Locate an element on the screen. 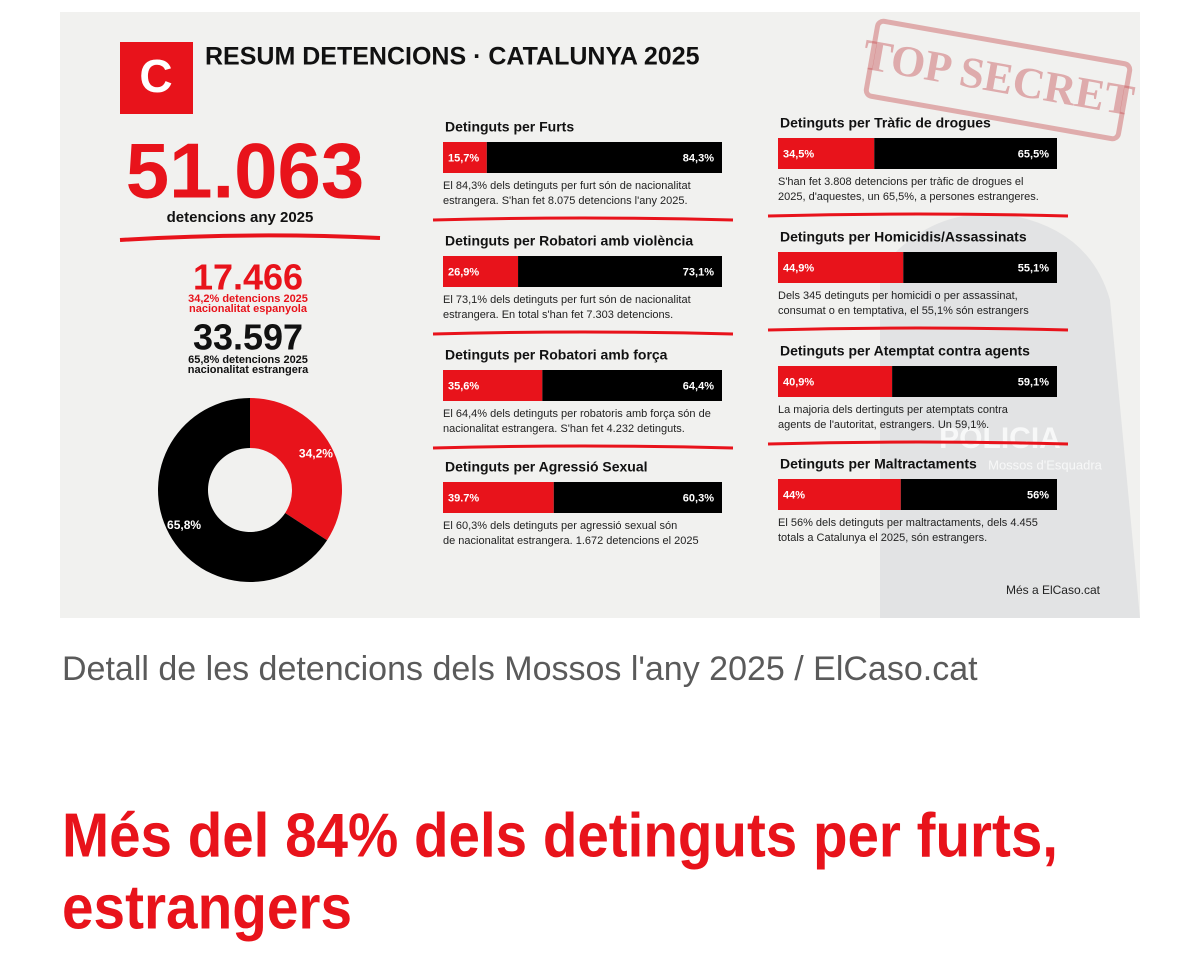  bar-label: 84,3% is located at coordinates (698, 158).